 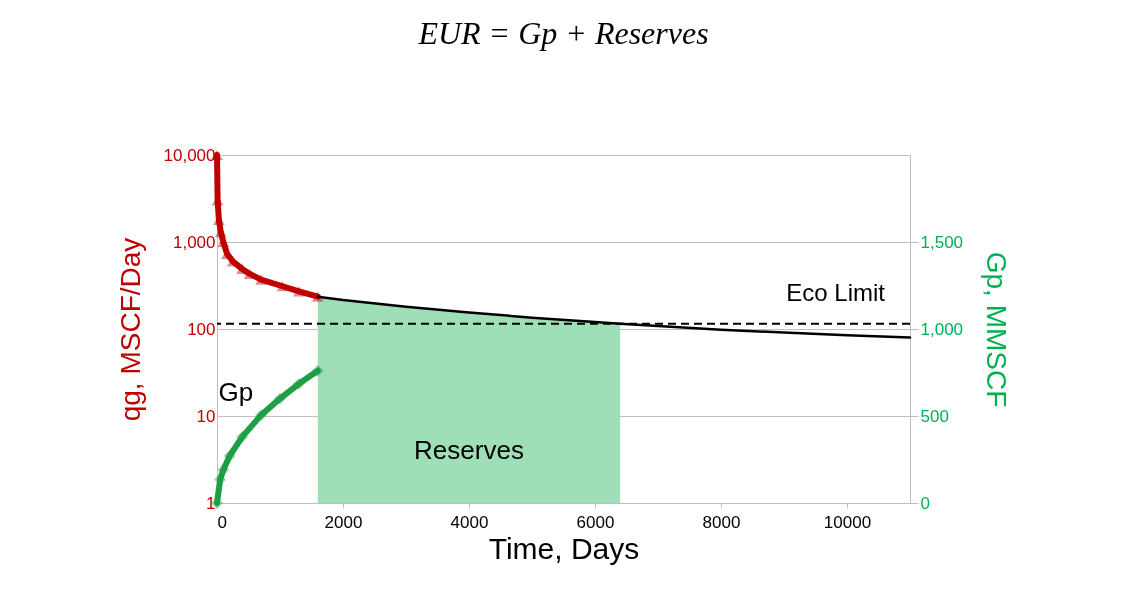 I want to click on y2-axis-title: Gp, MMSCF, so click(x=997, y=329).